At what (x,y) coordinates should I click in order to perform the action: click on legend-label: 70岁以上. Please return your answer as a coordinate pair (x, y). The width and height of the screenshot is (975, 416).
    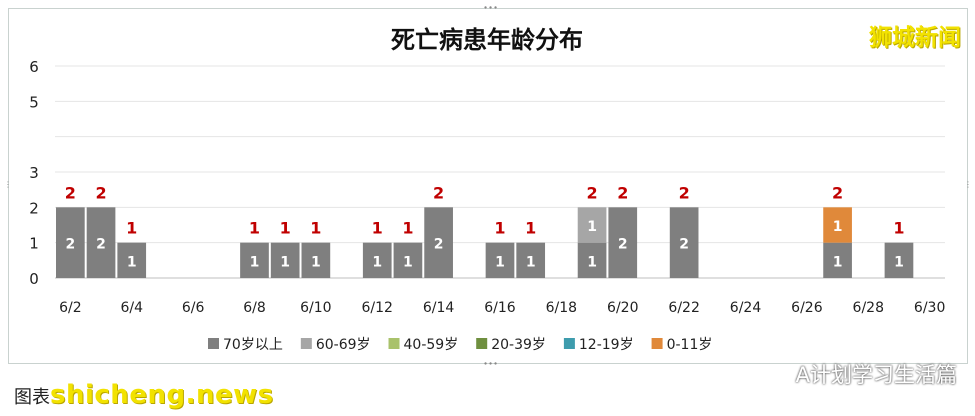
    Looking at the image, I should click on (253, 345).